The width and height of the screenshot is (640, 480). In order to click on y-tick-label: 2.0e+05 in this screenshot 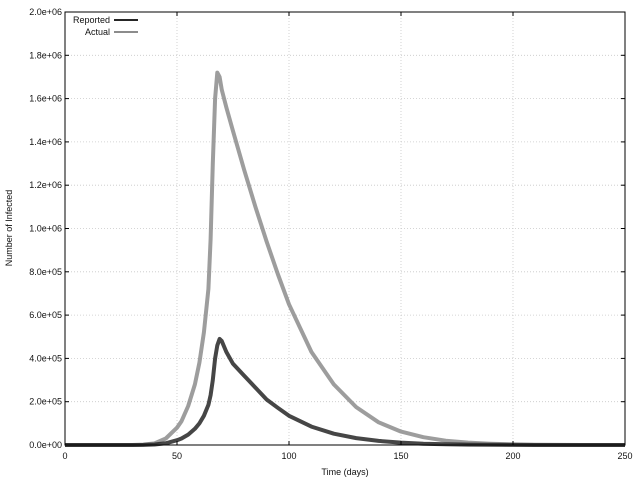, I will do `click(45, 402)`.